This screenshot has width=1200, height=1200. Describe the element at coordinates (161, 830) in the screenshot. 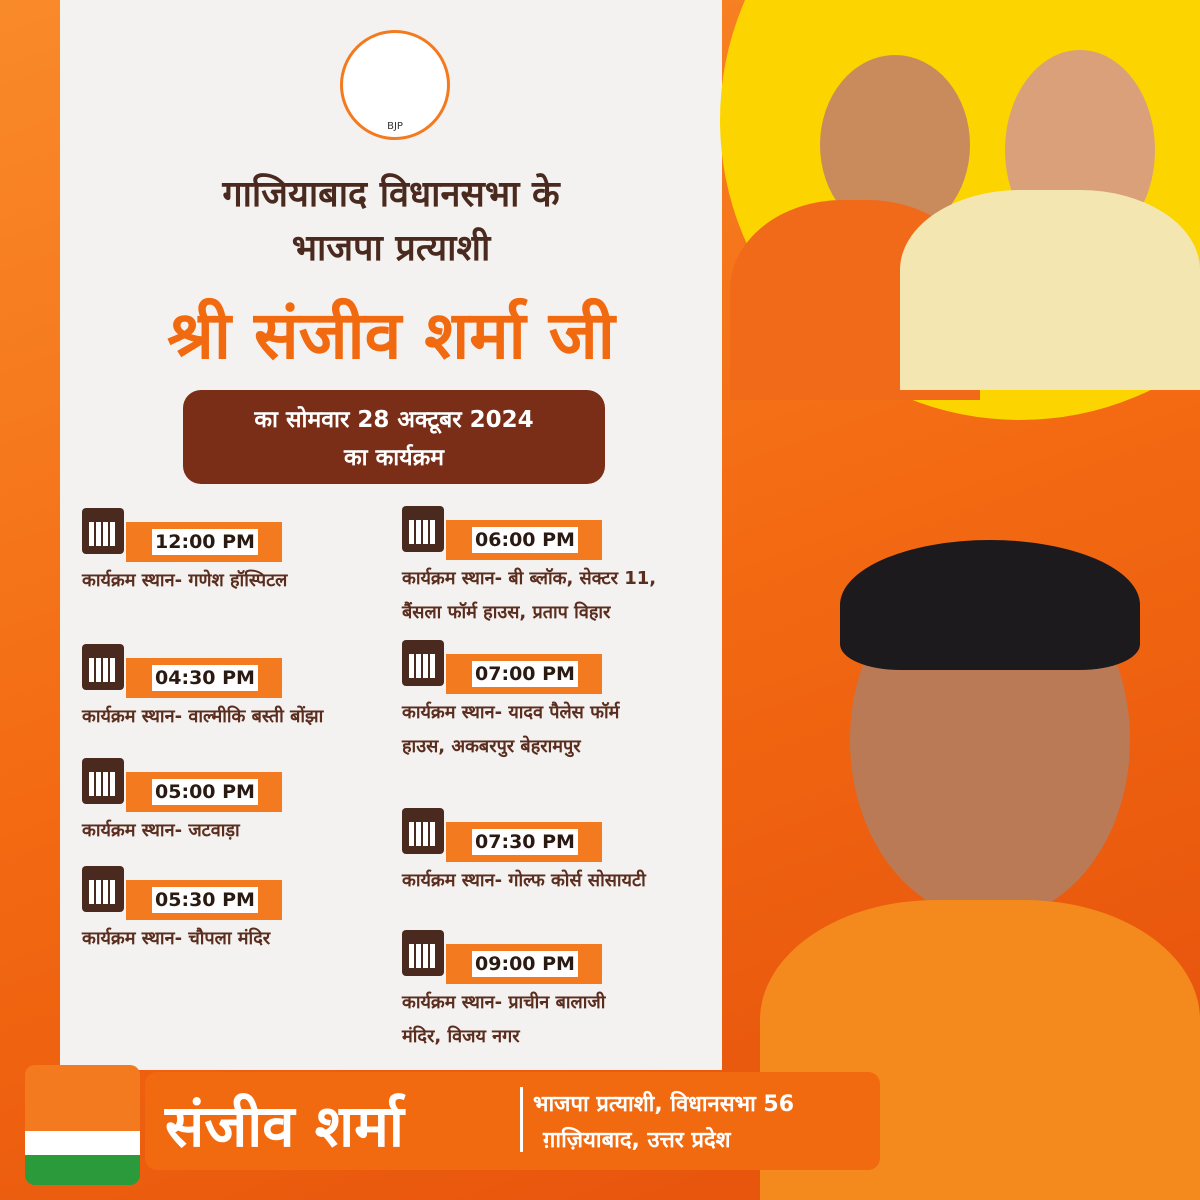

I see `venue: कार्यक्रम स्थान- जटवाड़ा` at that location.